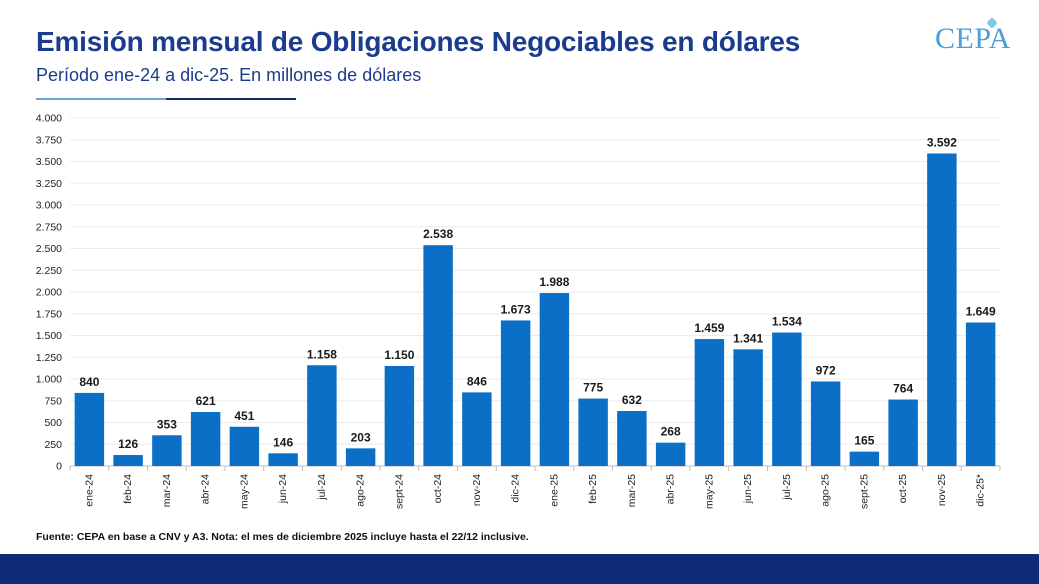  Describe the element at coordinates (787, 487) in the screenshot. I see `x-tick-label: jul-25` at that location.